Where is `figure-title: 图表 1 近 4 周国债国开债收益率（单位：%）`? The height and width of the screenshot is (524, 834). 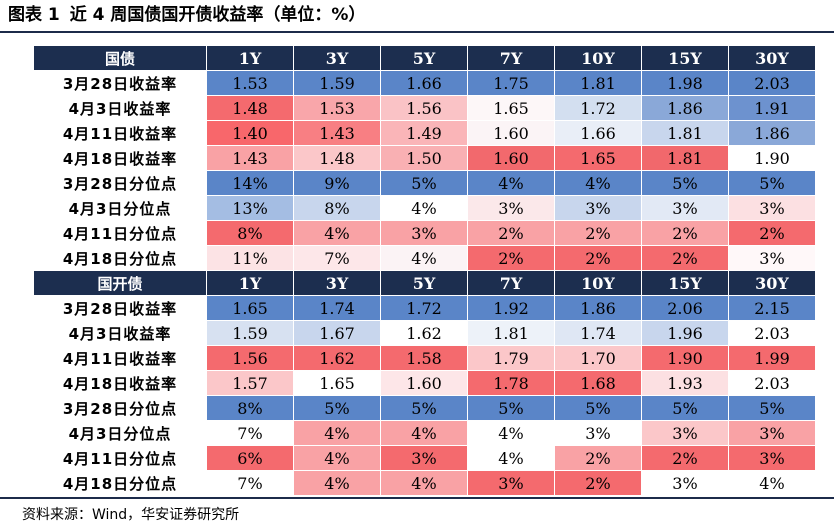
figure-title: 图表 1 近 4 周国债国开债收益率（单位：%） is located at coordinates (191, 15).